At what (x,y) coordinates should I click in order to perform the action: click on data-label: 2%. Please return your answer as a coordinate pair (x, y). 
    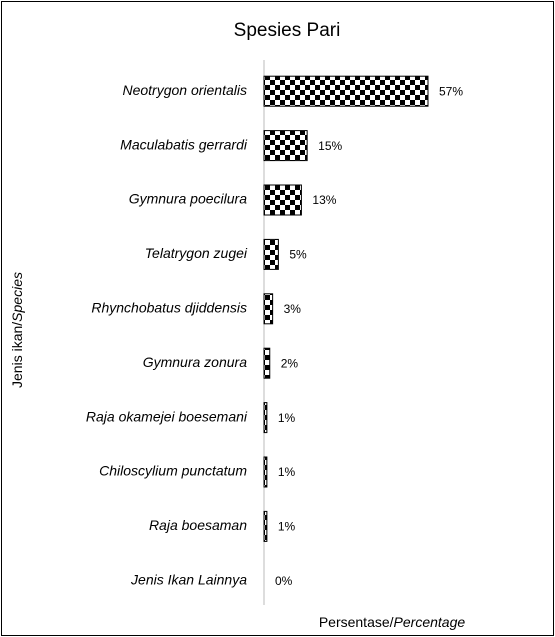
    Looking at the image, I should click on (290, 363).